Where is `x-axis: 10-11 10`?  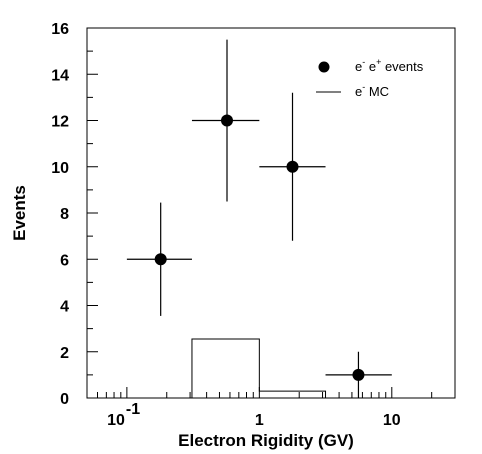 x-axis: 10-11 10 is located at coordinates (271, 408).